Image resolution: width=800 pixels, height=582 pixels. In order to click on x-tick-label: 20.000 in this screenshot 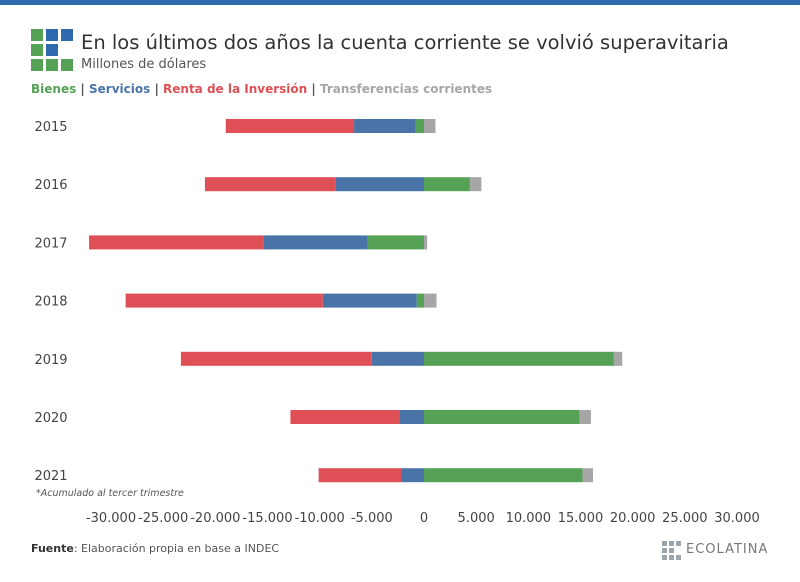, I will do `click(633, 518)`.